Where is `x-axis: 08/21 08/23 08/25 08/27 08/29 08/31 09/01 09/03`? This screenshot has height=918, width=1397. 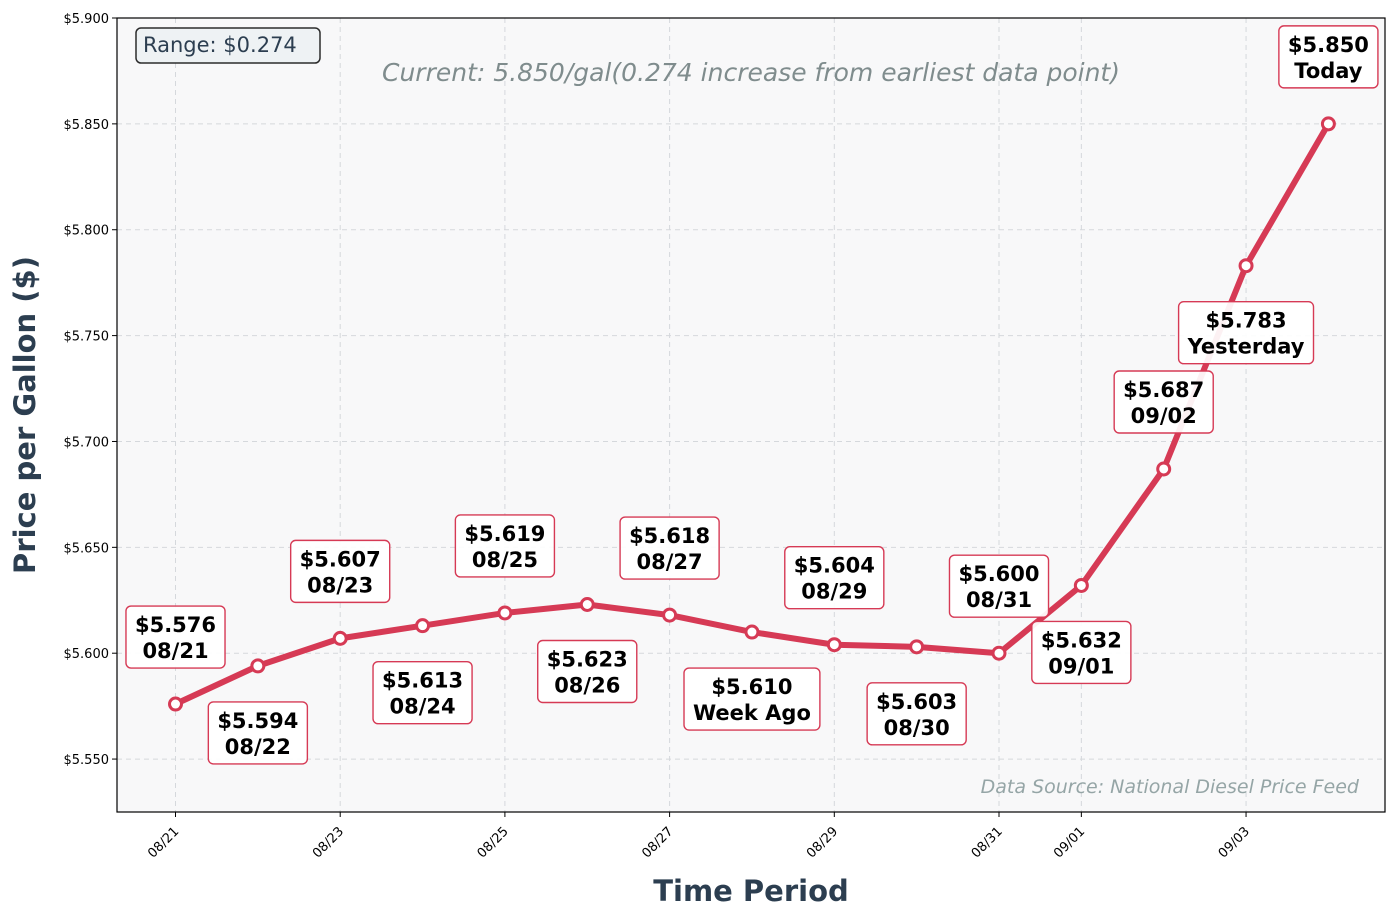 x-axis: 08/21 08/23 08/25 08/27 08/29 08/31 09/01 09/03 is located at coordinates (699, 836).